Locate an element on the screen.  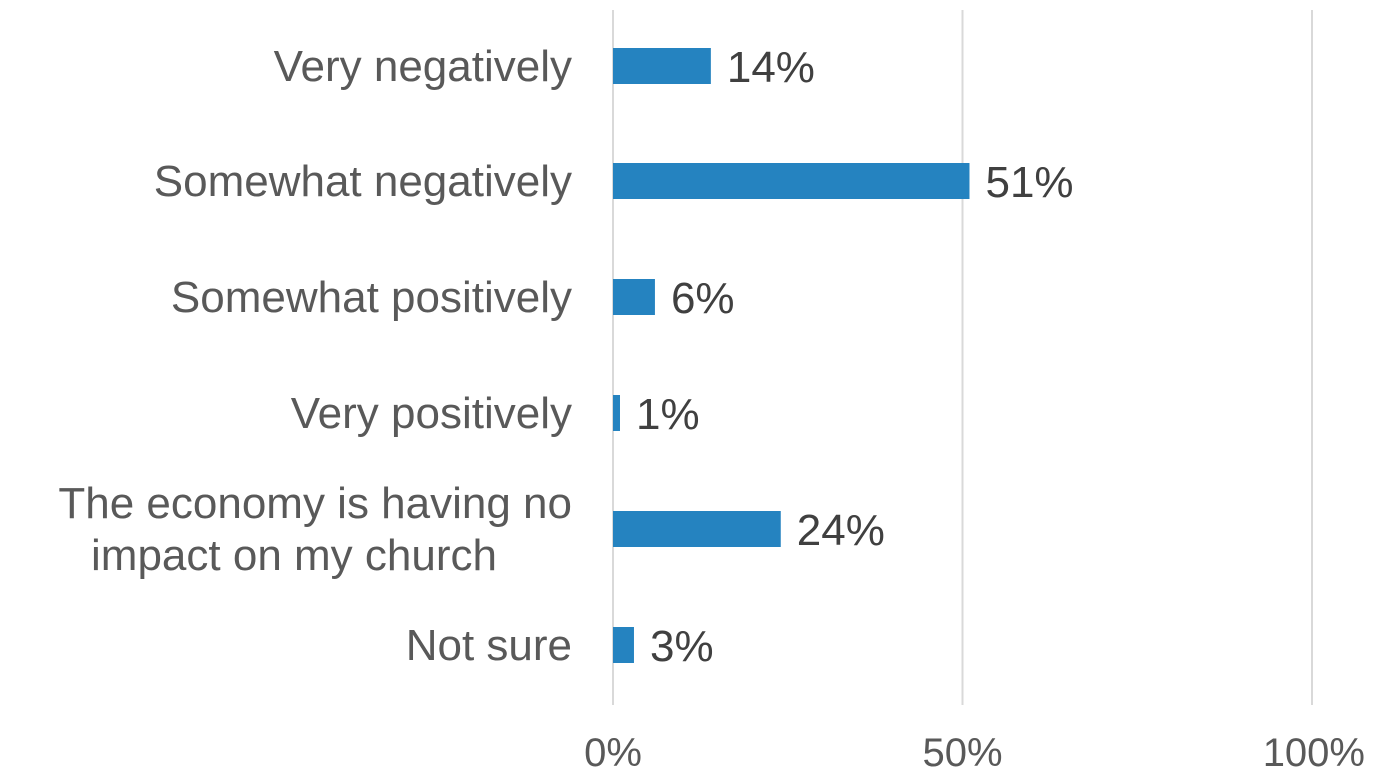
category-label: impact on my church is located at coordinates (294, 555).